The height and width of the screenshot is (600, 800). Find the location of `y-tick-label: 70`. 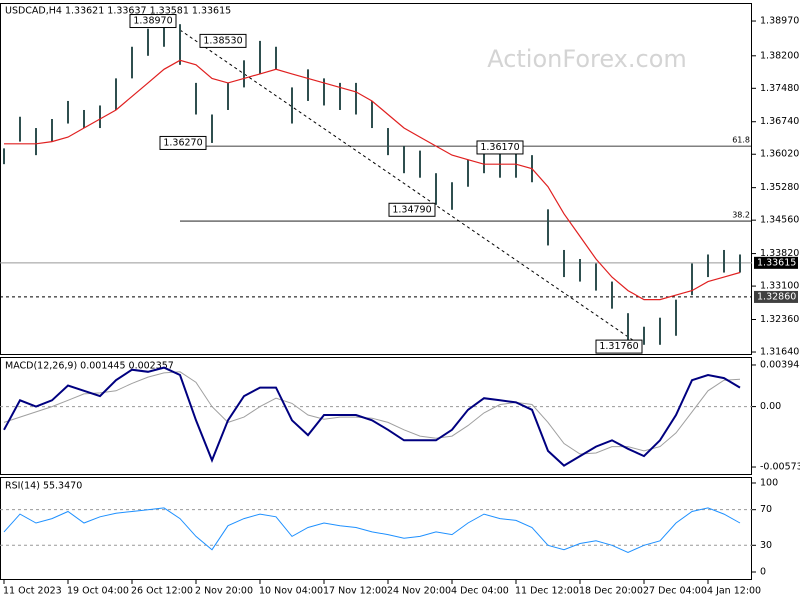

y-tick-label: 70 is located at coordinates (766, 509).